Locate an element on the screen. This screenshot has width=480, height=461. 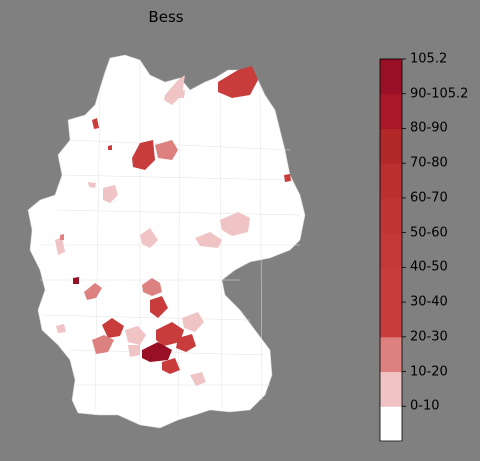
region-bayern-south is located at coordinates (198, 379).